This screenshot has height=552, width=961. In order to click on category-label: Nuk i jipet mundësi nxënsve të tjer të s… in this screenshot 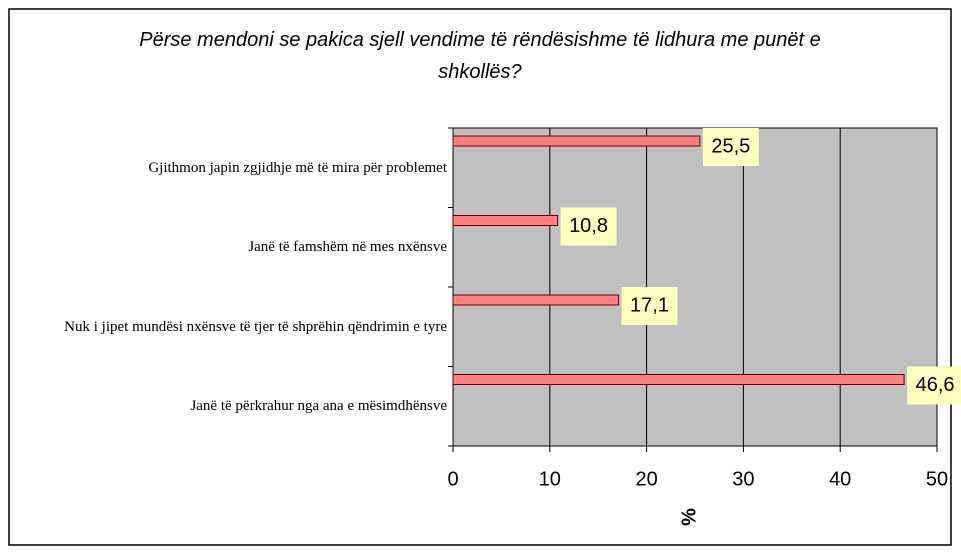, I will do `click(255, 326)`.